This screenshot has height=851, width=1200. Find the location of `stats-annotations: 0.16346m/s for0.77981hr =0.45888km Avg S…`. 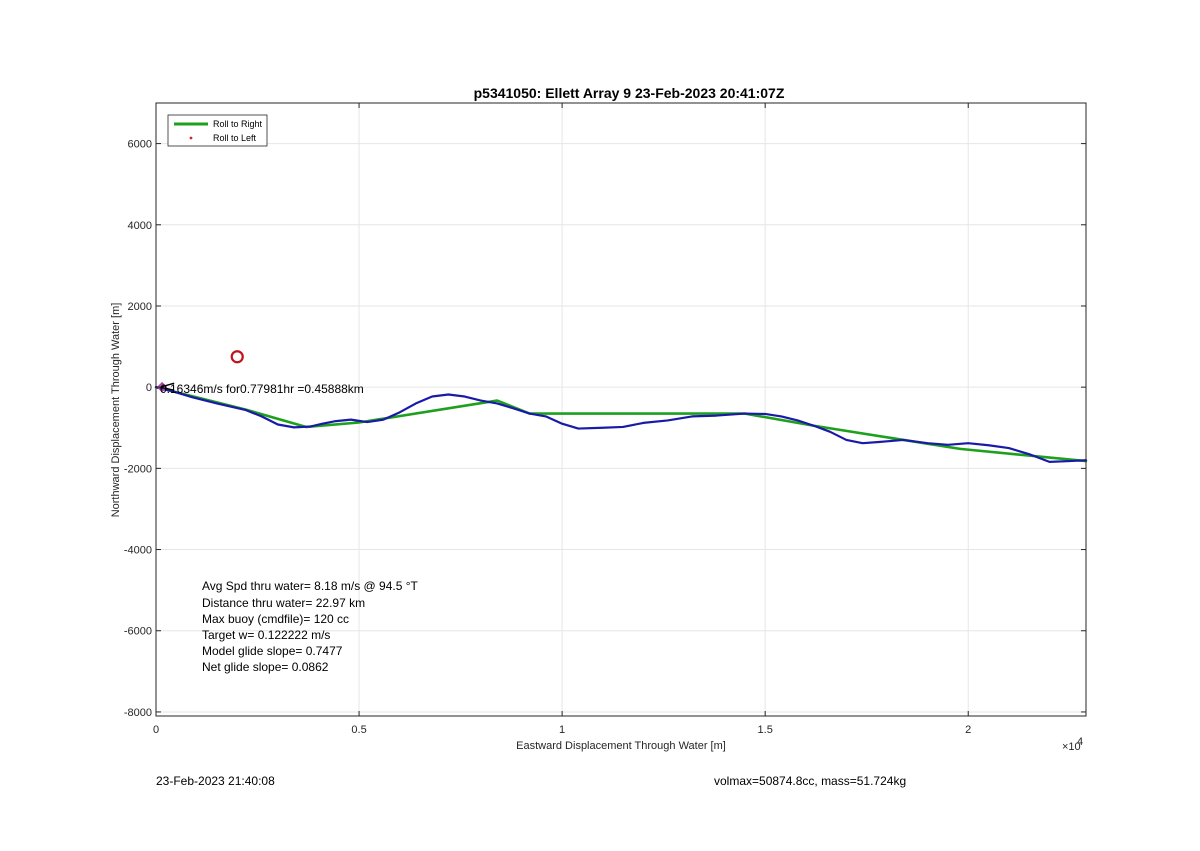

stats-annotations: 0.16346m/s for0.77981hr =0.45888km Avg S… is located at coordinates (289, 528).